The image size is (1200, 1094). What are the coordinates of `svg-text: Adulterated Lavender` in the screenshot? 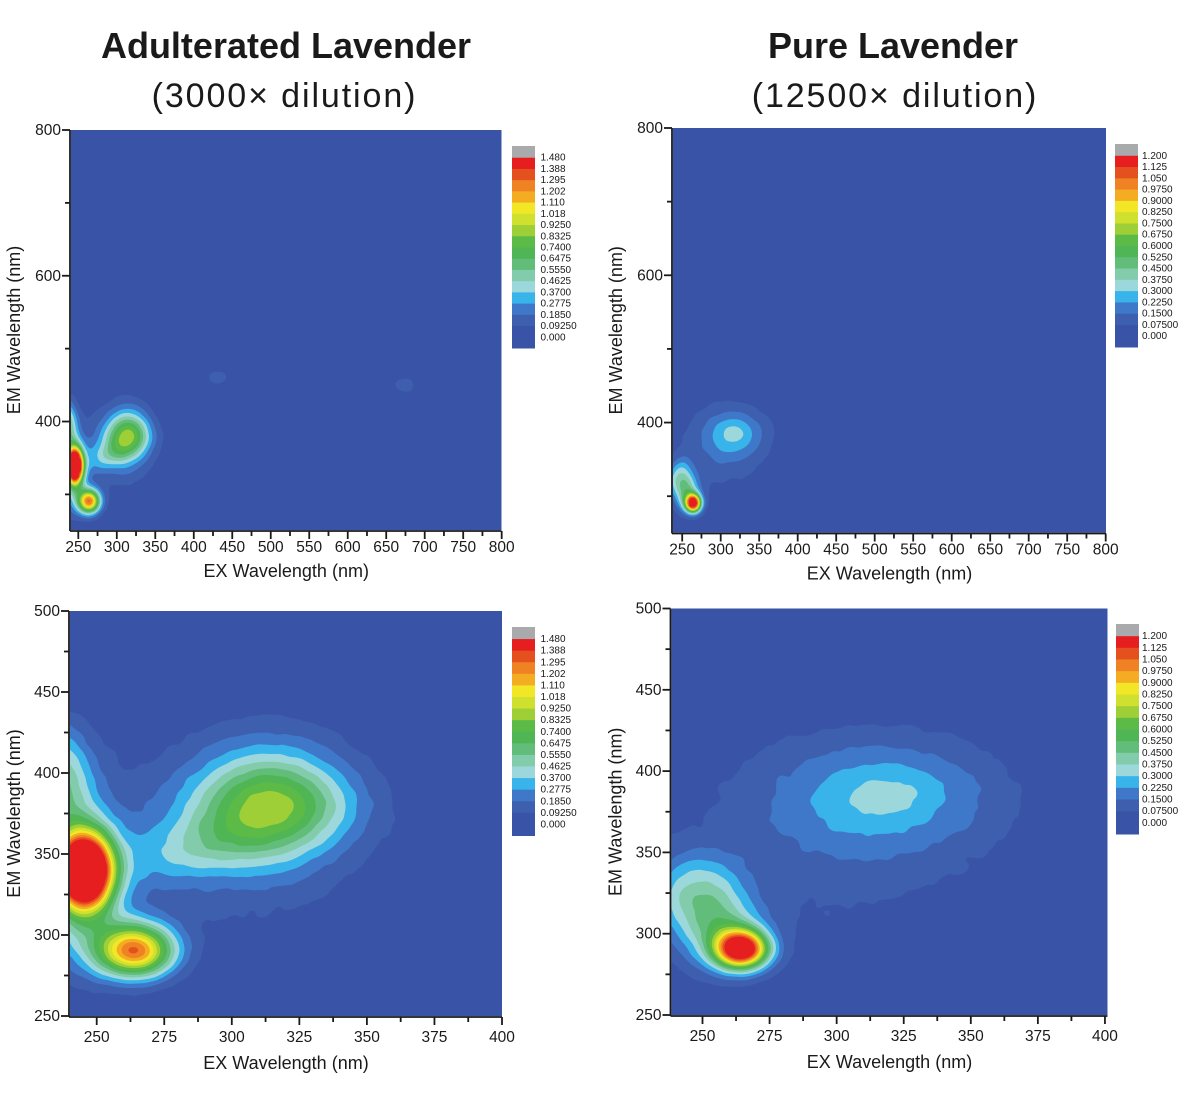 It's located at (286, 45).